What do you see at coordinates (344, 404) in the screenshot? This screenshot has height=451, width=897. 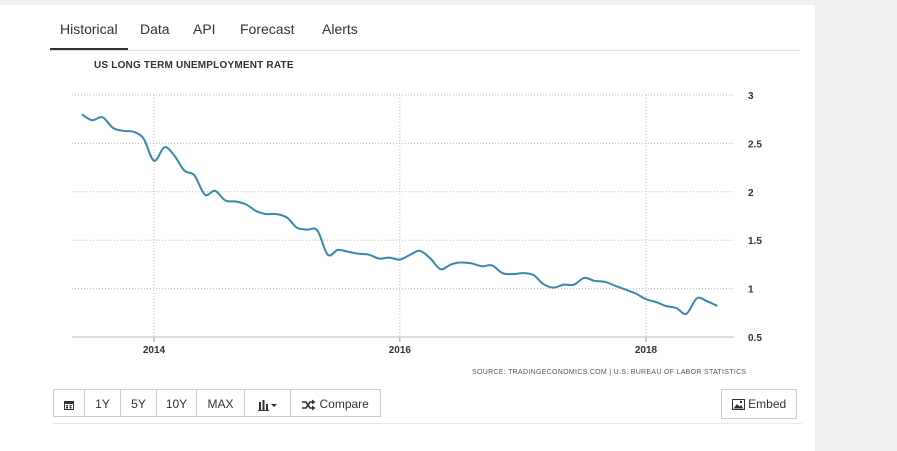 I see `compare-label: Compare` at bounding box center [344, 404].